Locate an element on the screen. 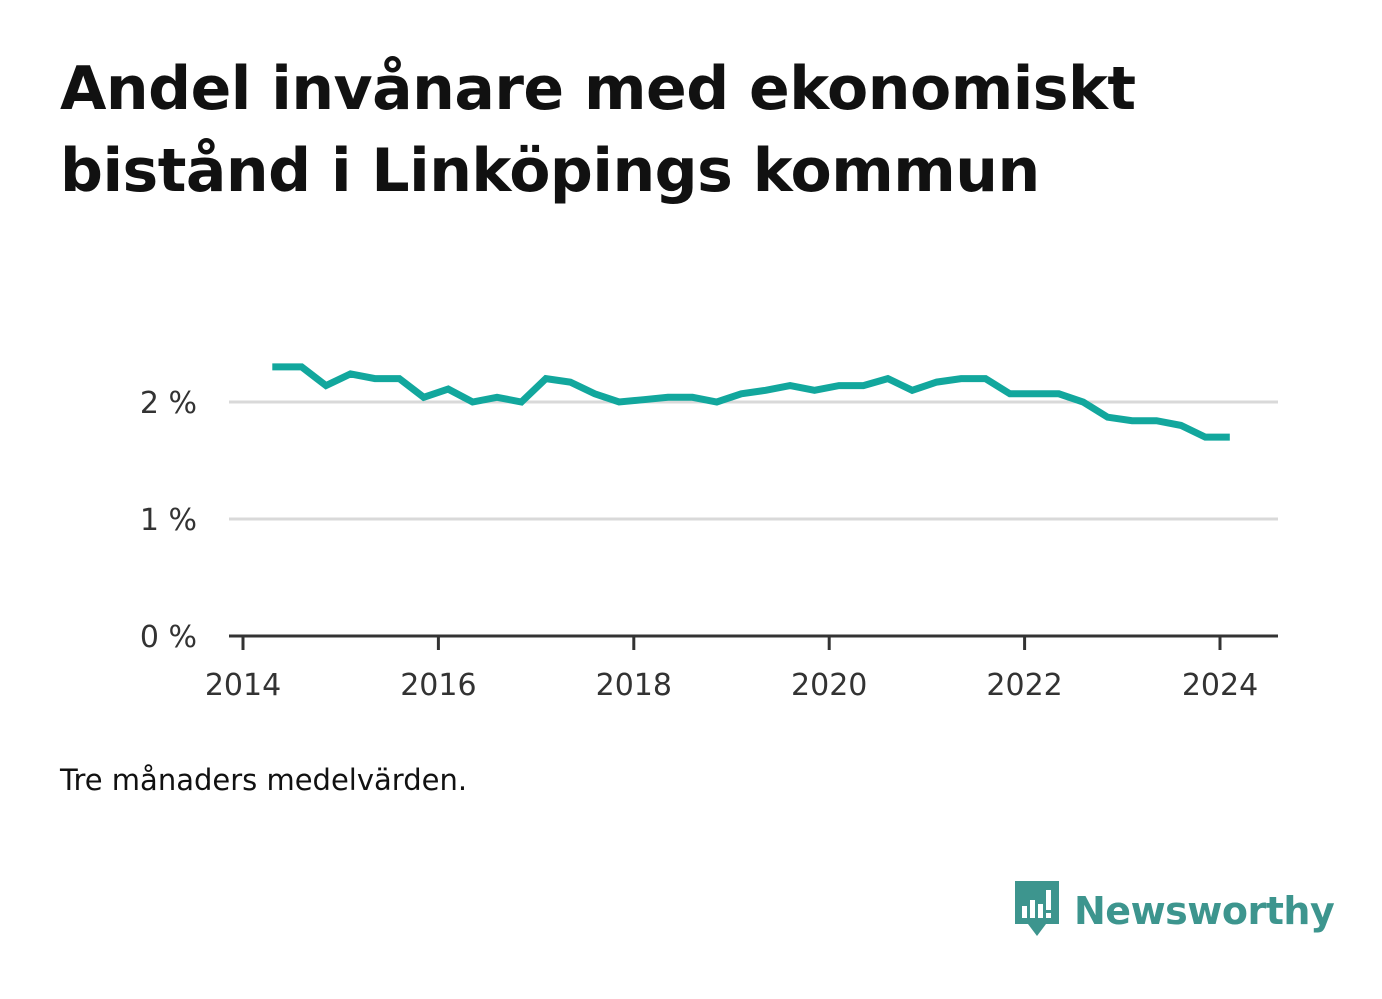 This screenshot has height=999, width=1382. x-tick-label: 2018 is located at coordinates (634, 685).